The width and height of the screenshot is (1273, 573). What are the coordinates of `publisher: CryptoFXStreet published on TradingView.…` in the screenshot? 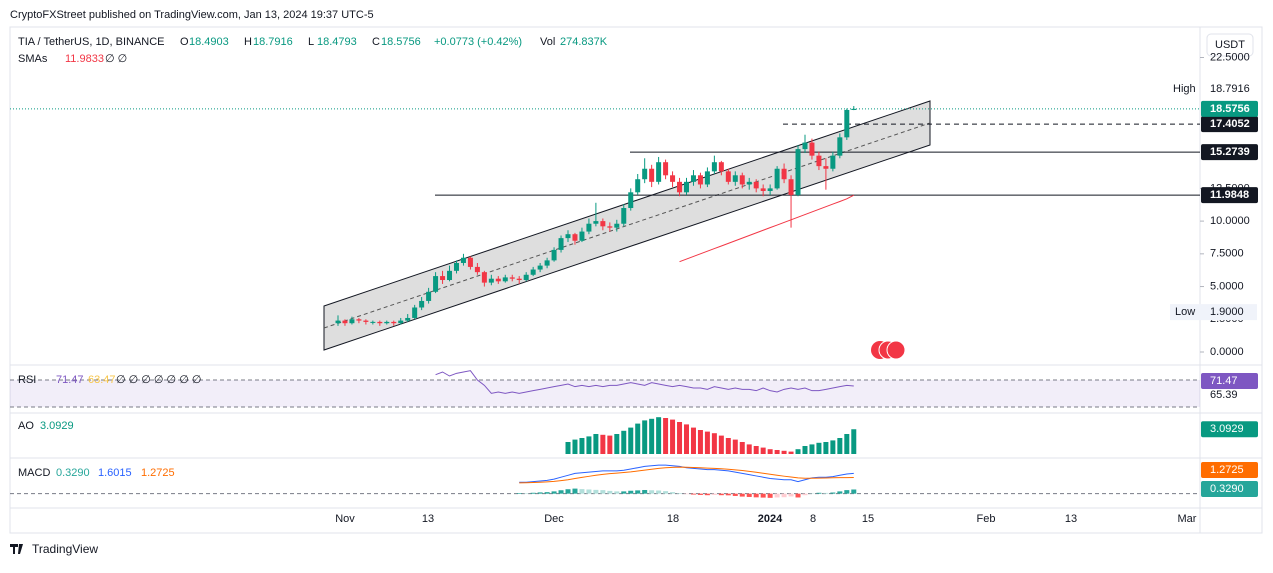 It's located at (192, 15).